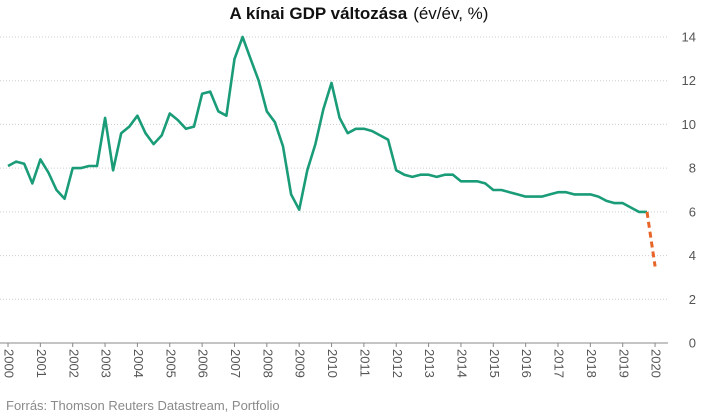  Describe the element at coordinates (689, 37) in the screenshot. I see `y-tick-label: 14` at that location.